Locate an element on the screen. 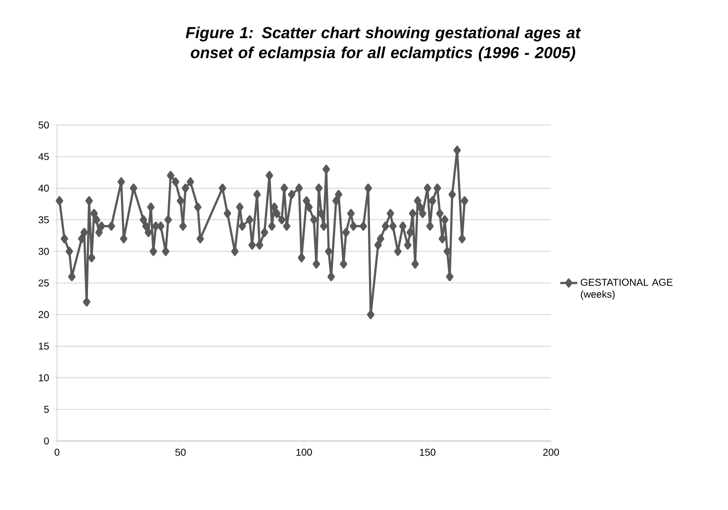 This screenshot has height=510, width=728. y-tick-label: 5 is located at coordinates (46, 409).